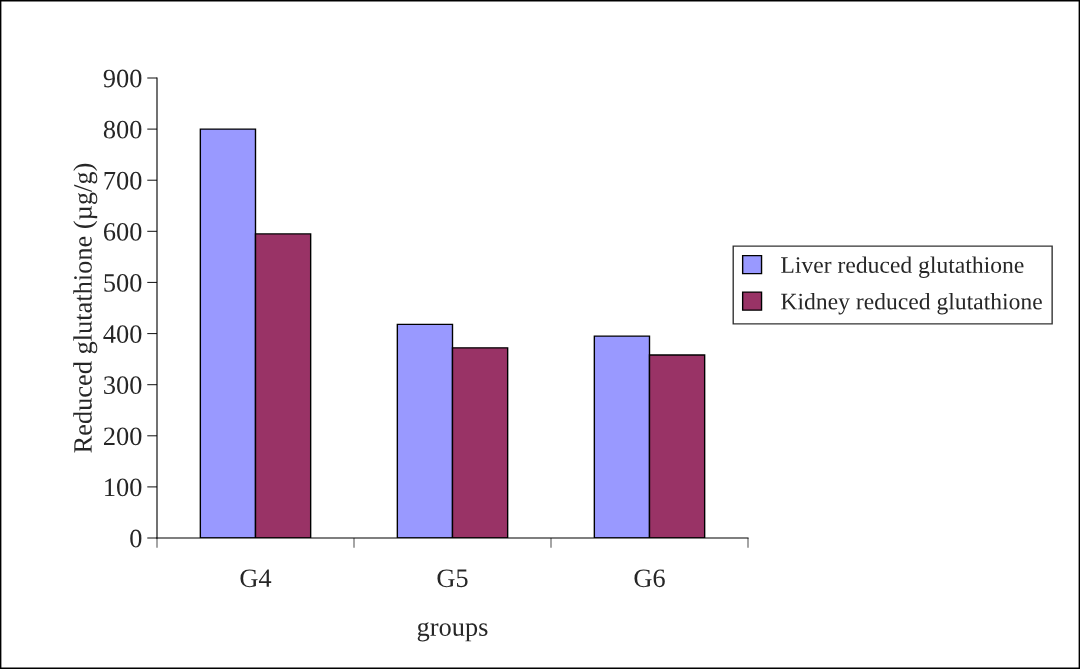 The width and height of the screenshot is (1080, 669). Describe the element at coordinates (122, 78) in the screenshot. I see `y-tick-label: 900` at that location.